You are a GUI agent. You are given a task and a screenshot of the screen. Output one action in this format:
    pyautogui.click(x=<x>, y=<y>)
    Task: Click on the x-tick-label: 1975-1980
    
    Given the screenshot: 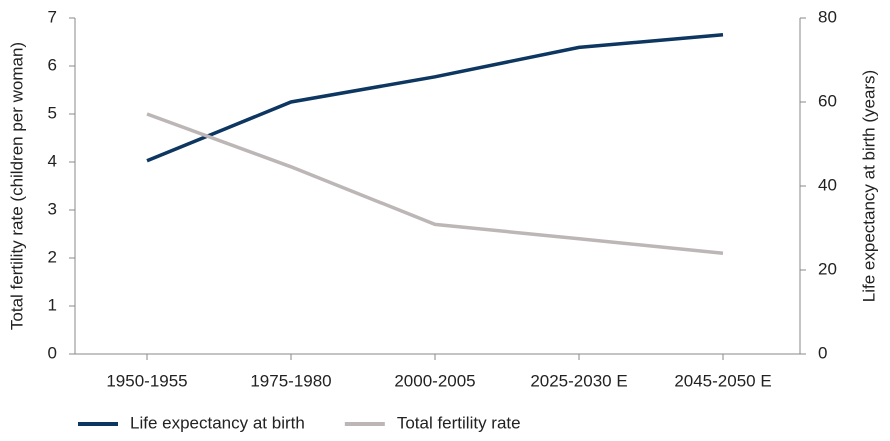 What is the action you would take?
    pyautogui.click(x=290, y=380)
    